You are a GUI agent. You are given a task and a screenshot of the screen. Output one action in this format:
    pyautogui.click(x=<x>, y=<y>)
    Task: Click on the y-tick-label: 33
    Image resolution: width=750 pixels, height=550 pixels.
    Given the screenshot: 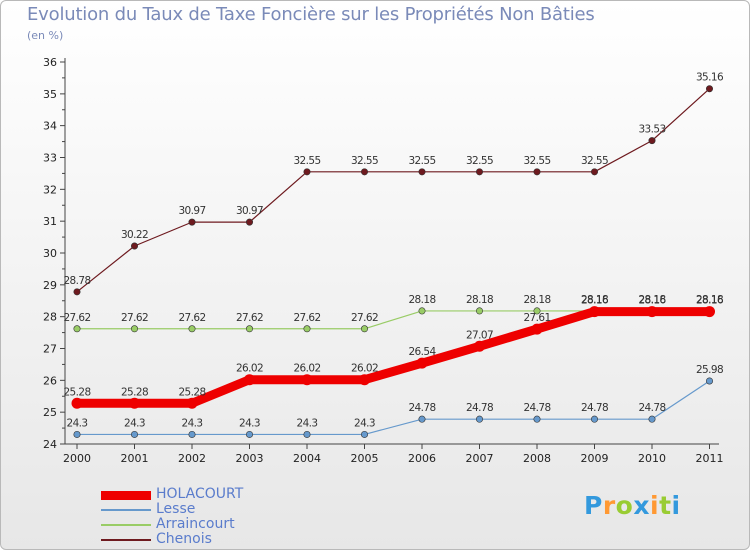 What is the action you would take?
    pyautogui.click(x=50, y=158)
    